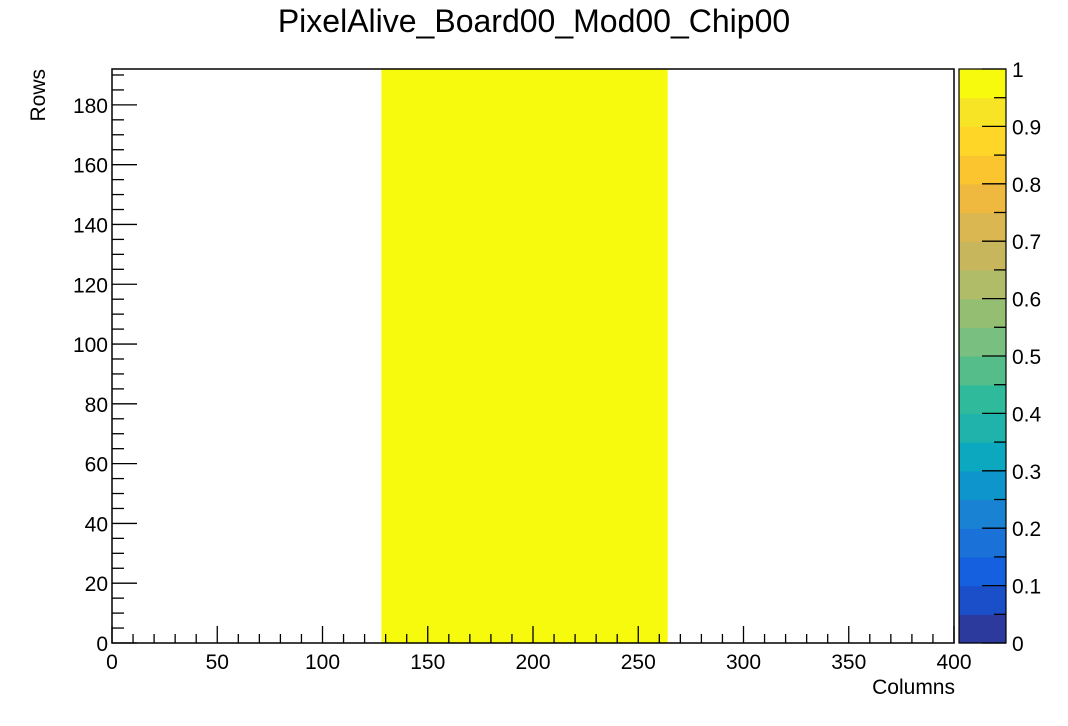  What do you see at coordinates (638, 662) in the screenshot?
I see `x-tick-label: 250` at bounding box center [638, 662].